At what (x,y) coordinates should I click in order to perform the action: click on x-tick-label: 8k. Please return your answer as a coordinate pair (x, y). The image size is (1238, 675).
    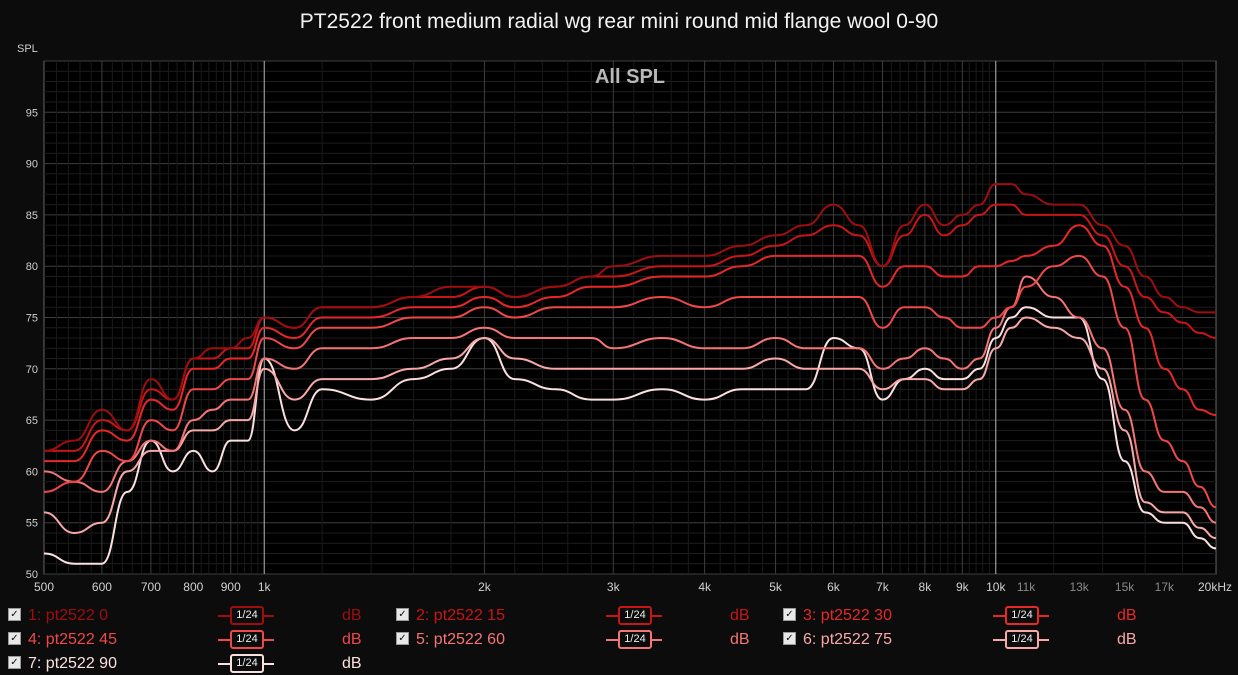
    Looking at the image, I should click on (926, 587).